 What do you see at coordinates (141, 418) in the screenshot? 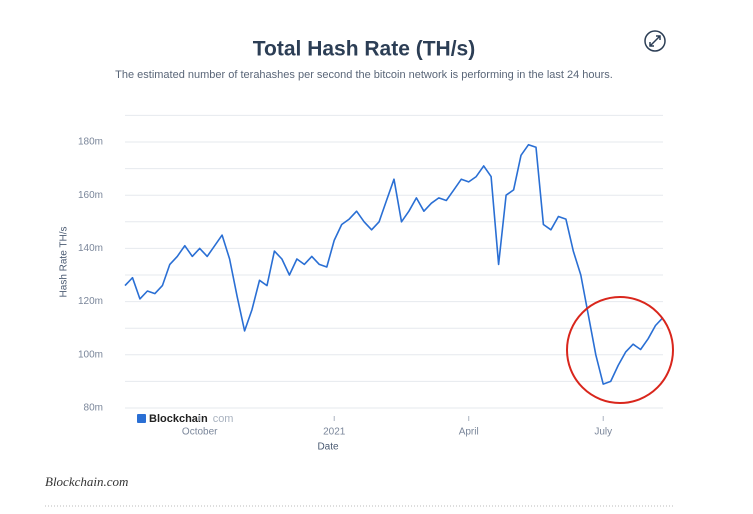
I see `watermark-logo` at bounding box center [141, 418].